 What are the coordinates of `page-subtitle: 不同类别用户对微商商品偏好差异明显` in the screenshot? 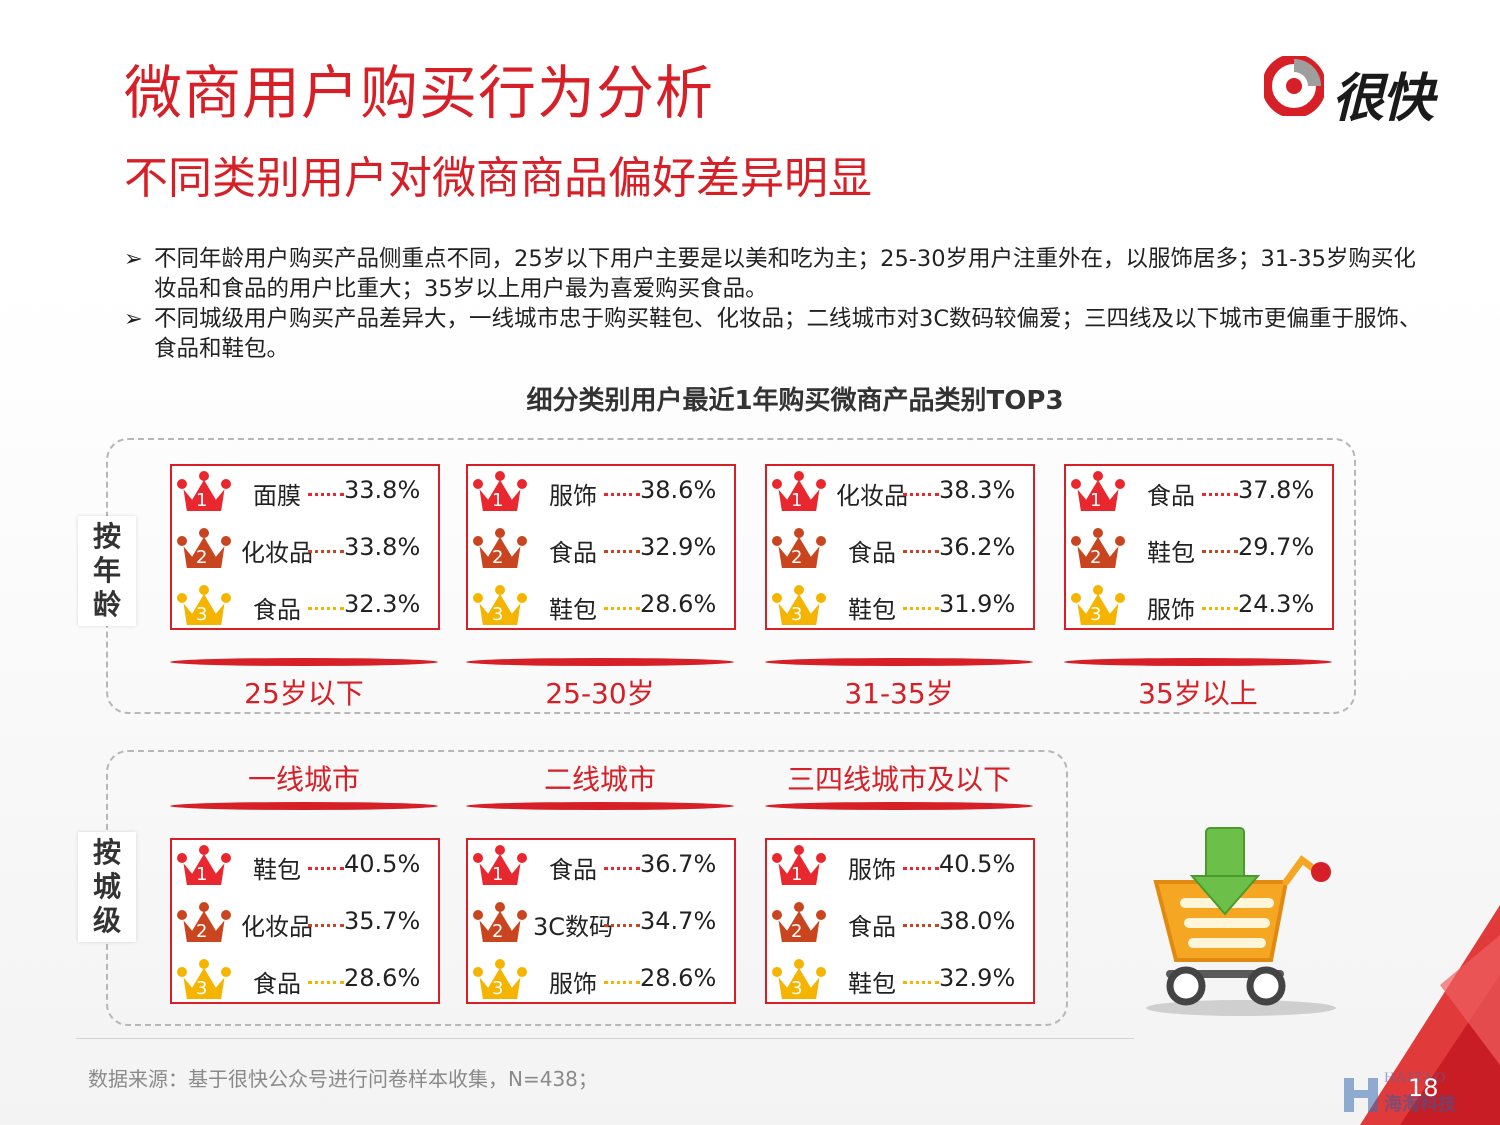 It's located at (498, 178).